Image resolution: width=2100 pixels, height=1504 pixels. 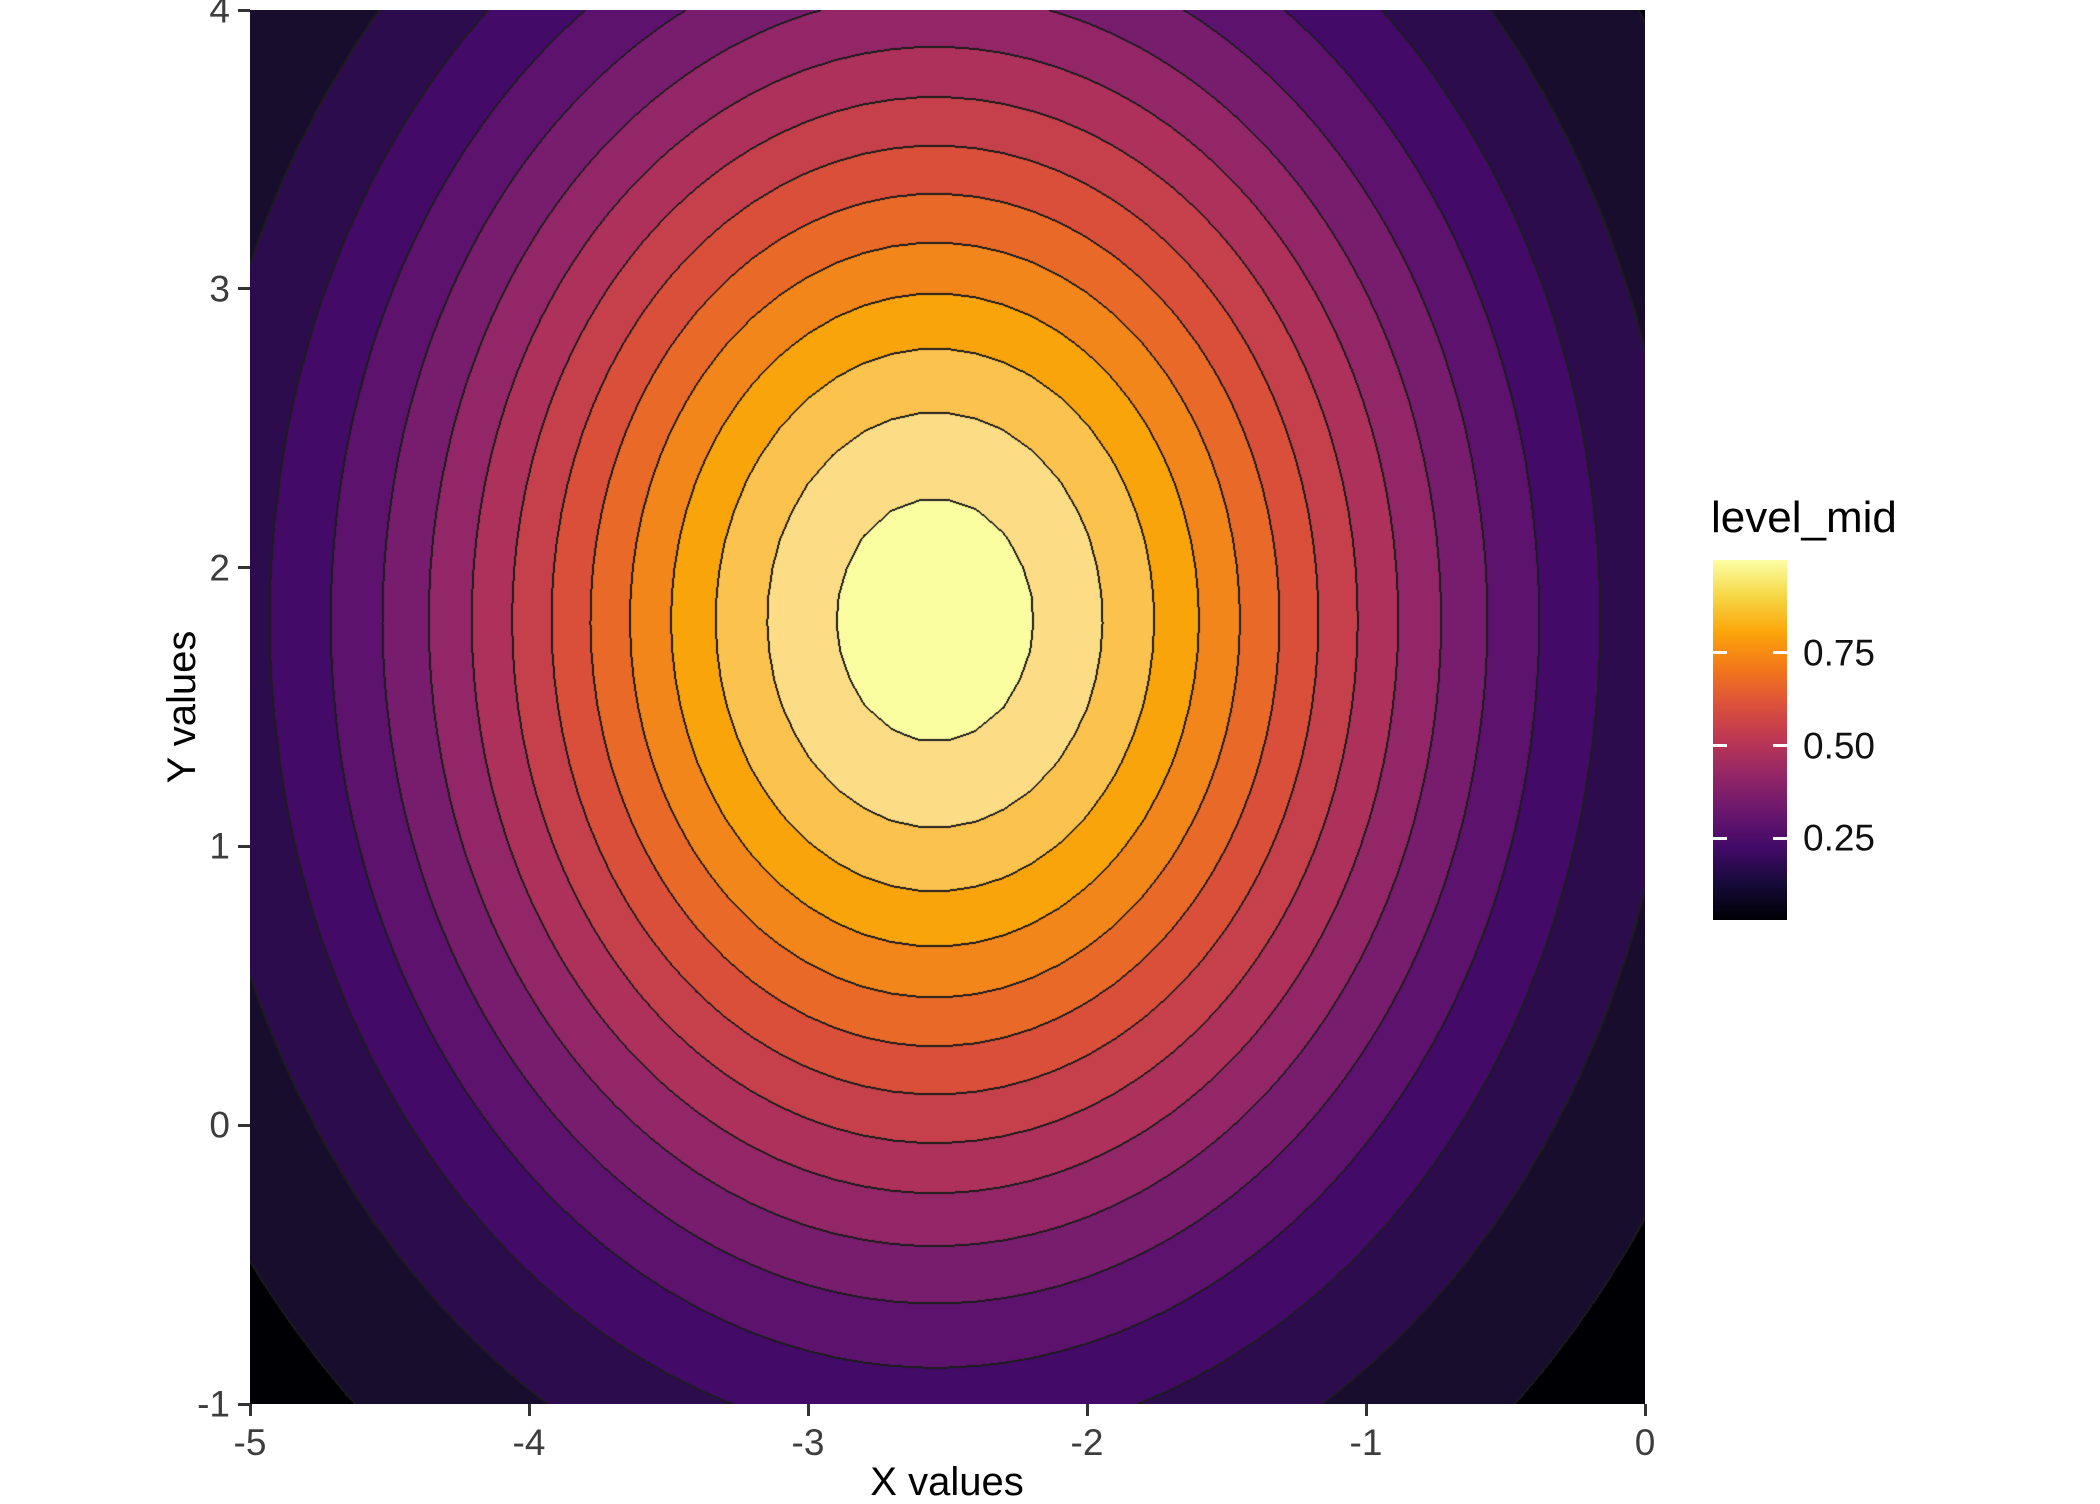 I want to click on y-tick-label: 2, so click(x=219, y=568).